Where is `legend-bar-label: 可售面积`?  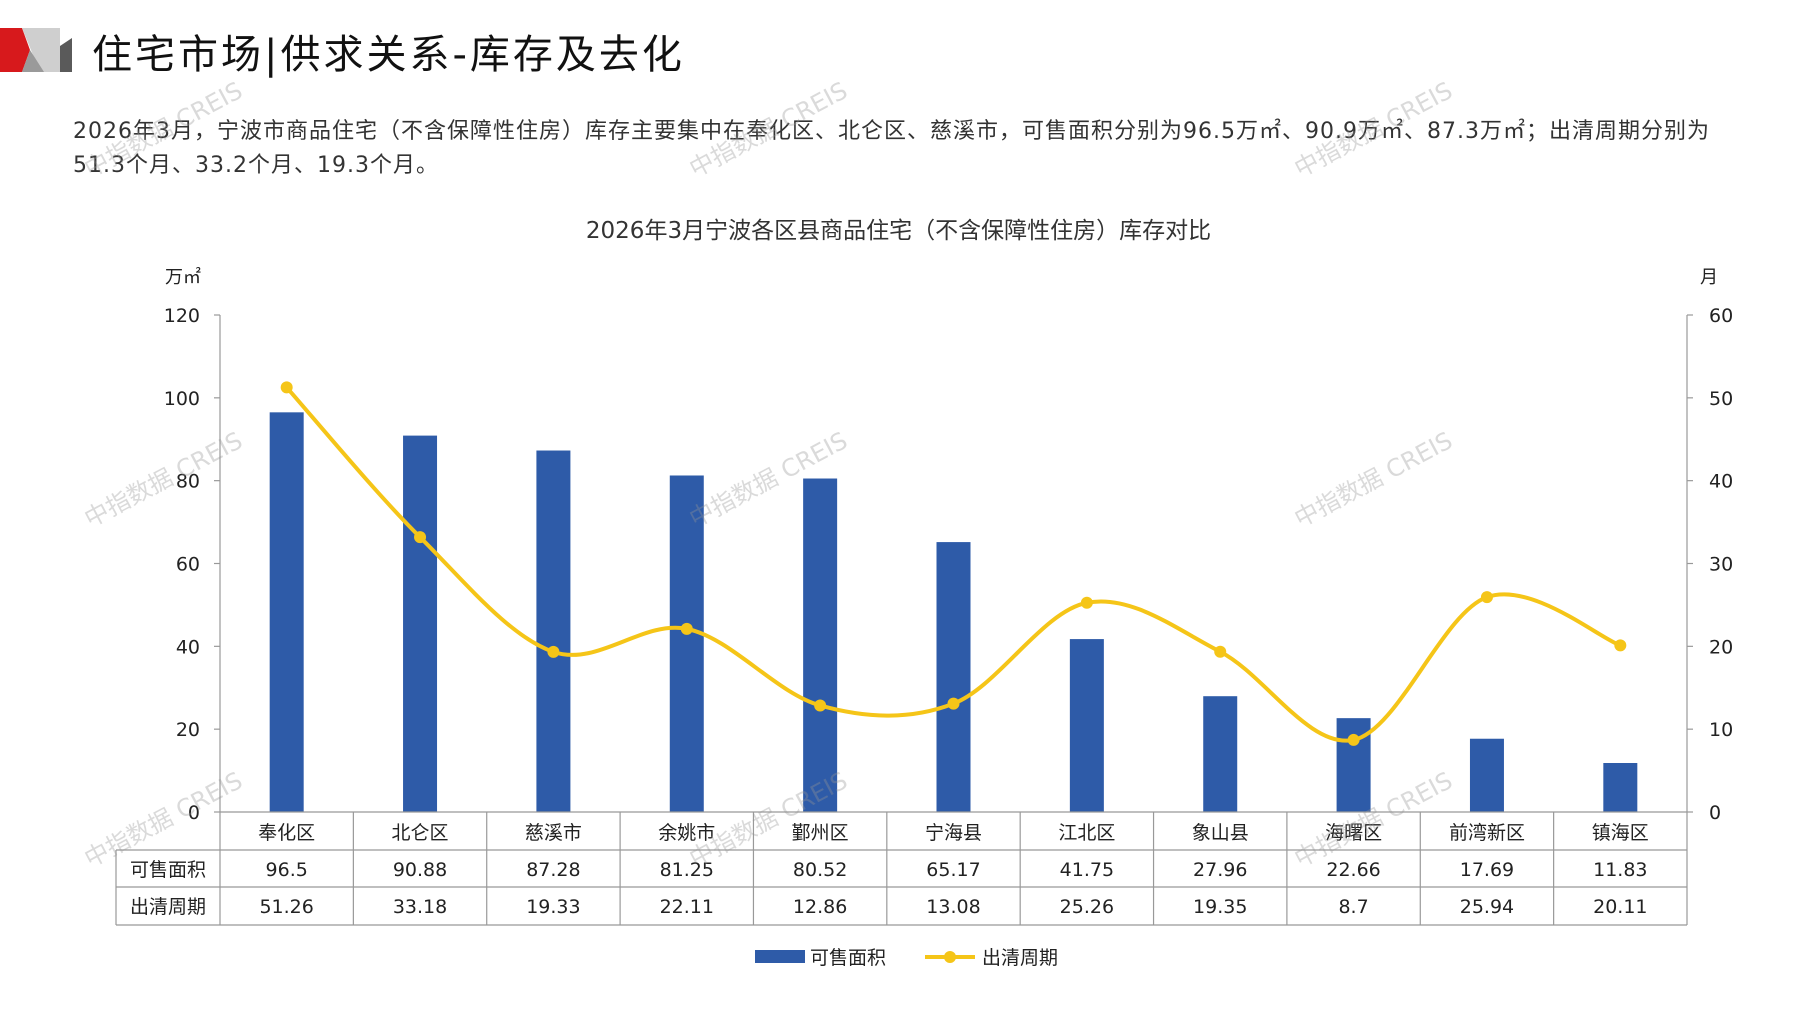 legend-bar-label: 可售面积 is located at coordinates (848, 958).